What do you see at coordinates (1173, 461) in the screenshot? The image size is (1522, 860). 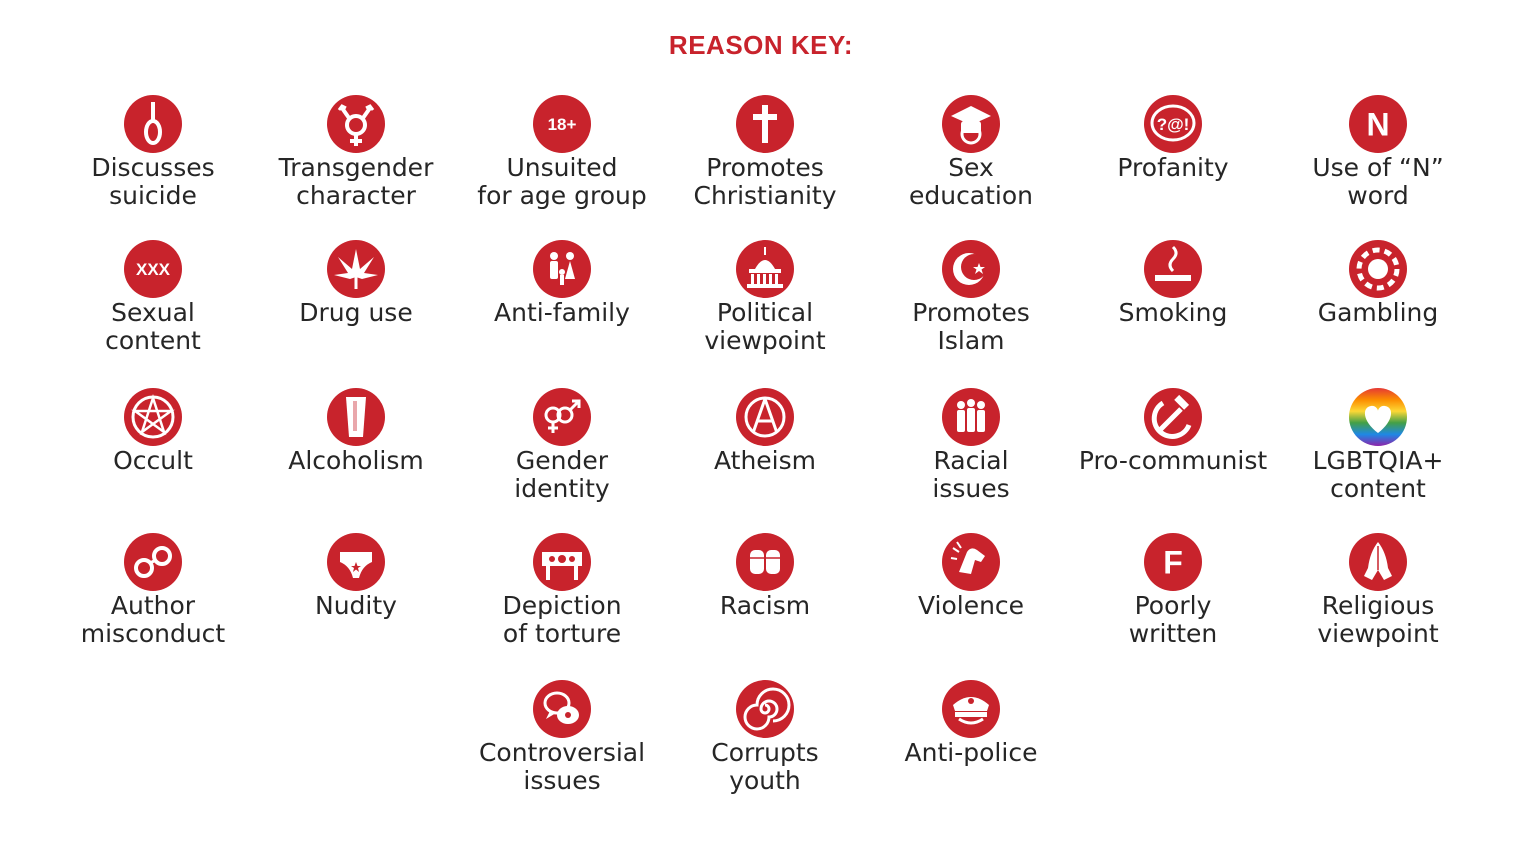 I see `reason-label: Pro-communist` at bounding box center [1173, 461].